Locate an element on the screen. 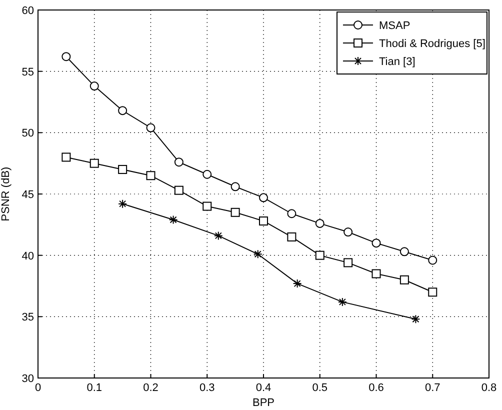 The image size is (502, 410). x-tick-label: 0.2 is located at coordinates (150, 388).